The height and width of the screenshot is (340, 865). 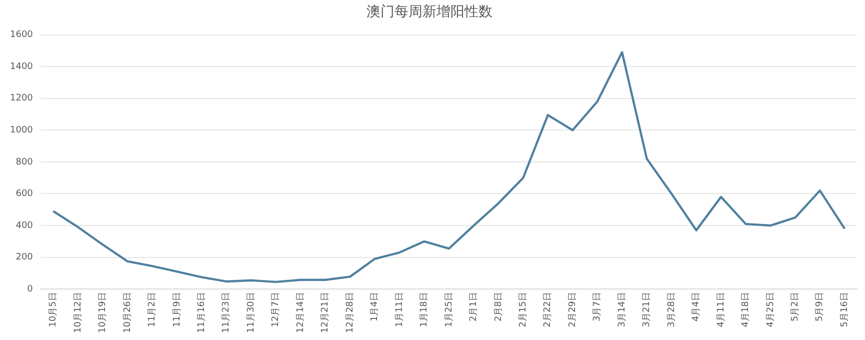 What do you see at coordinates (795, 307) in the screenshot?
I see `x-tick-label: 5月2日` at bounding box center [795, 307].